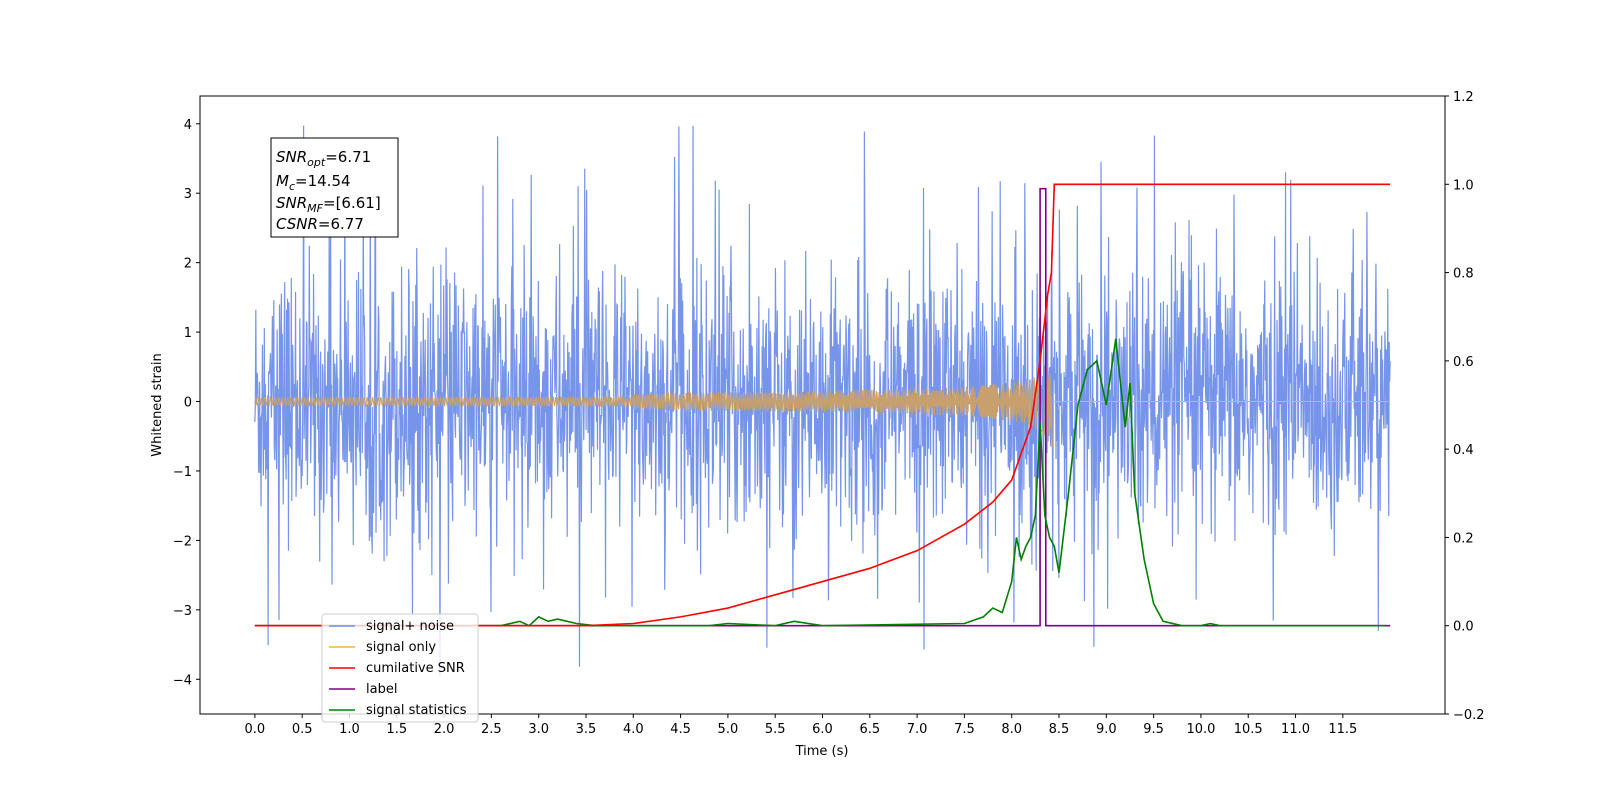  I want to click on y-axis-left-label: Whitened strain, so click(157, 404).